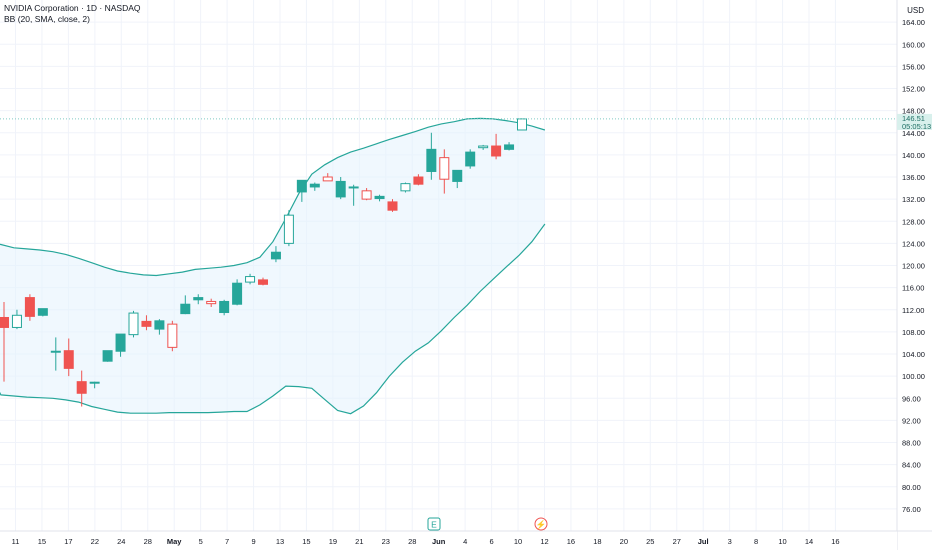 The width and height of the screenshot is (932, 555). I want to click on x-tick-label: 14, so click(809, 541).